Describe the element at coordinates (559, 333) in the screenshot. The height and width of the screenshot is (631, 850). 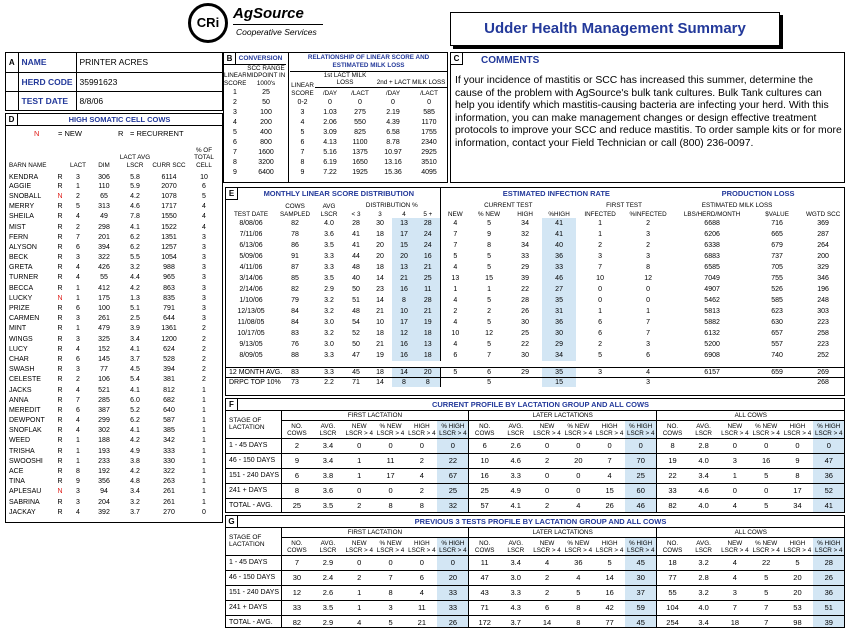
I see `cell: 30` at that location.